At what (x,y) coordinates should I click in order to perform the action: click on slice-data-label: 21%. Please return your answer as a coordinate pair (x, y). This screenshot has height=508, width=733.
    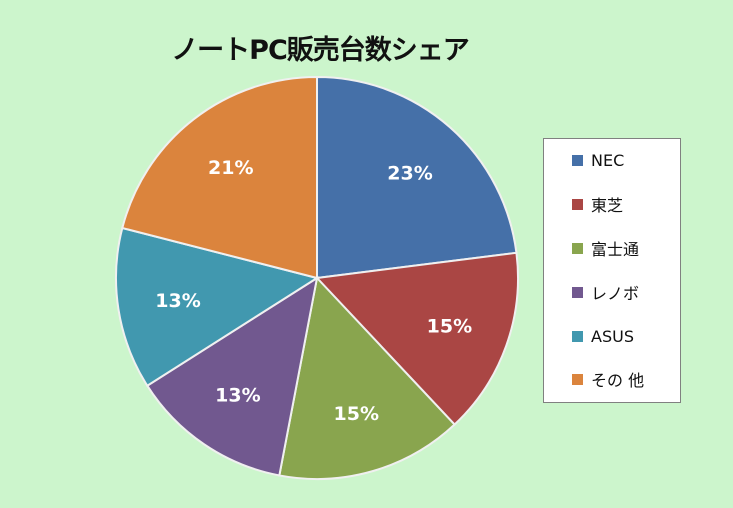
    Looking at the image, I should click on (230, 168).